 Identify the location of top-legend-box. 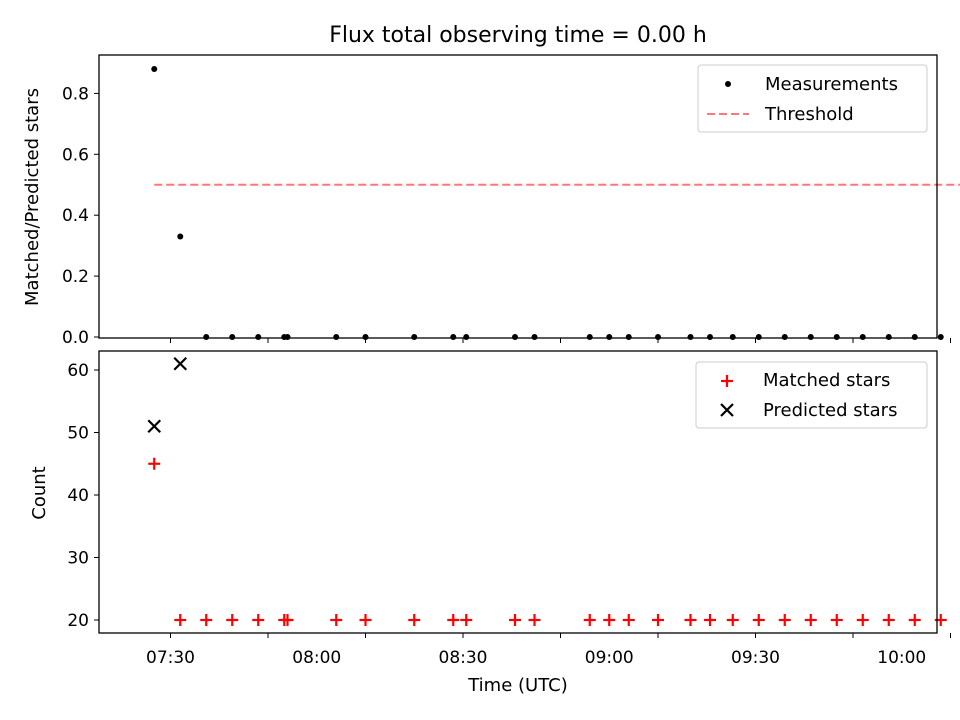
(812, 98).